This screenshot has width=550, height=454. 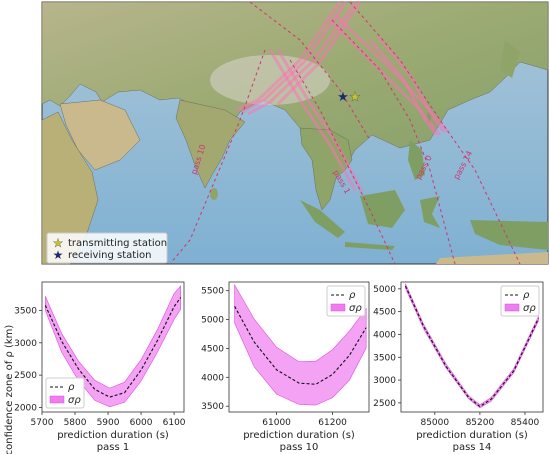 What do you see at coordinates (117, 243) in the screenshot?
I see `legend-tx-label: transmitting station` at bounding box center [117, 243].